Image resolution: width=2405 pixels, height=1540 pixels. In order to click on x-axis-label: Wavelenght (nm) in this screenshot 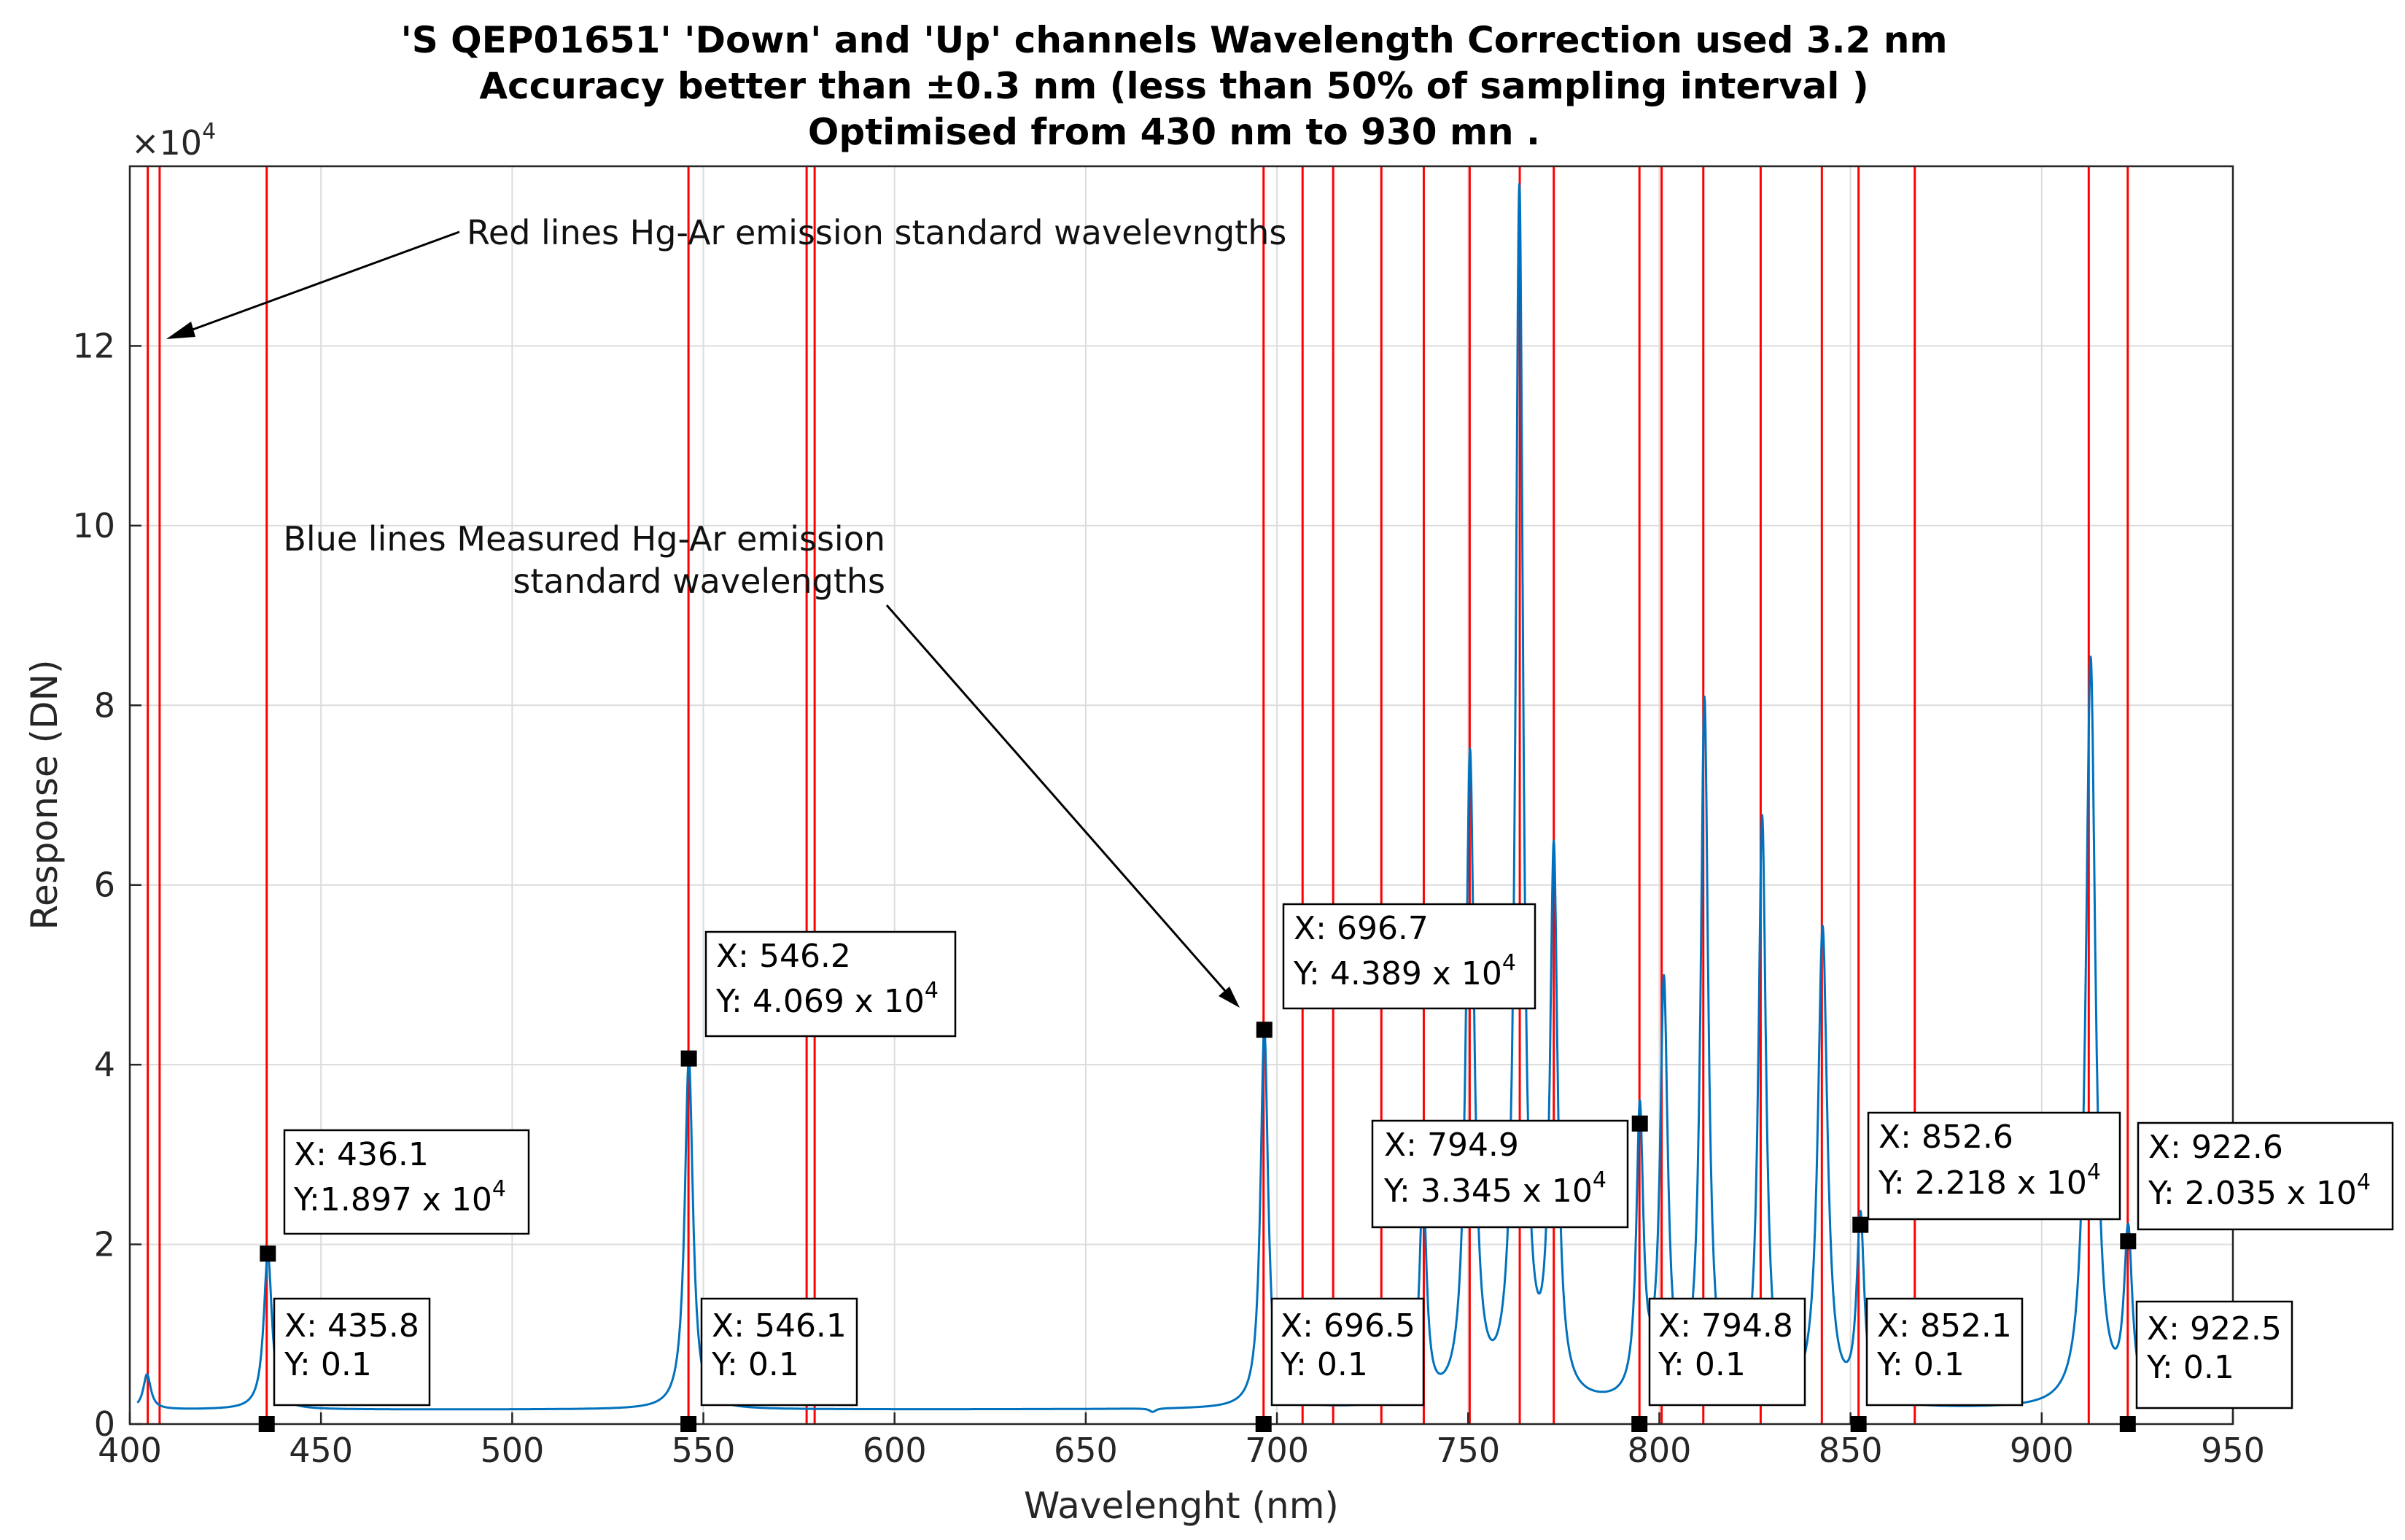, I will do `click(1181, 1506)`.